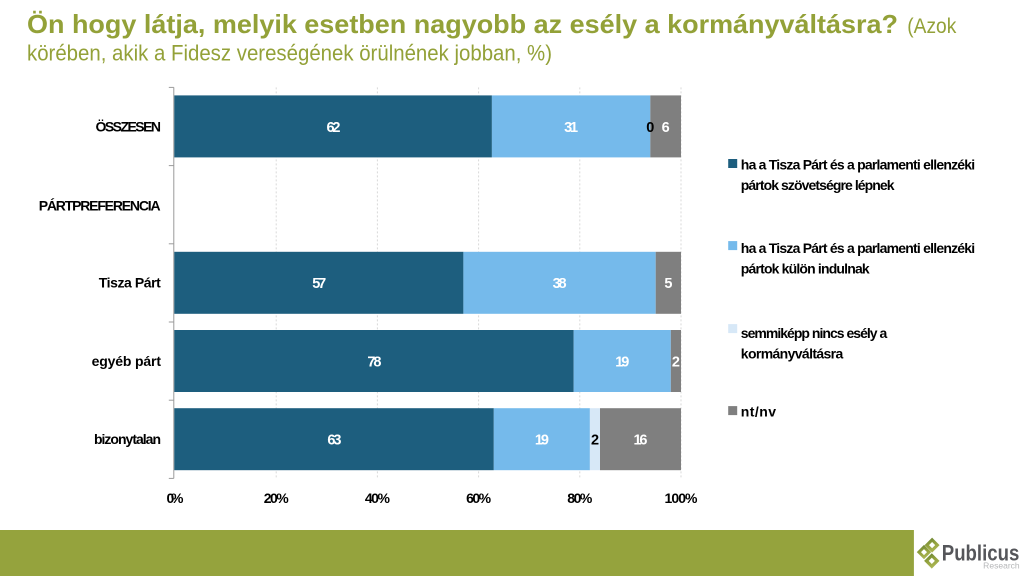 This screenshot has width=1024, height=576. Describe the element at coordinates (814, 333) in the screenshot. I see `svg-text: semmiképp nincs esély a` at that location.